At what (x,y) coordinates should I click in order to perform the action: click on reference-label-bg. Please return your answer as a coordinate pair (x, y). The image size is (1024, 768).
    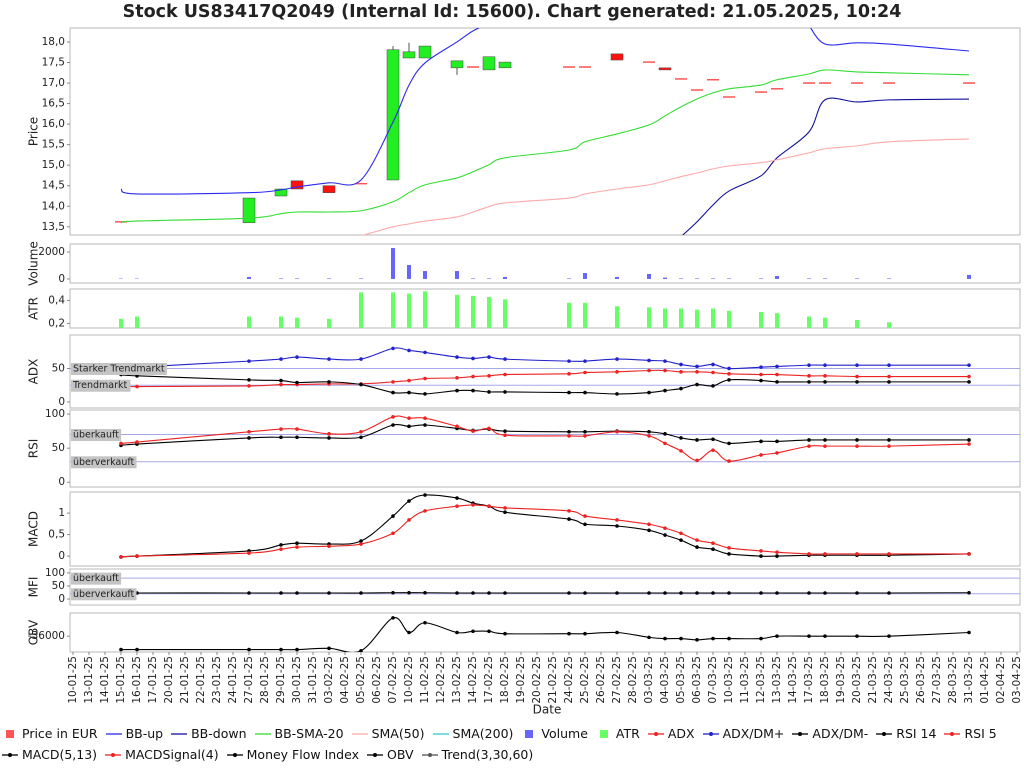
    Looking at the image, I should click on (104, 462).